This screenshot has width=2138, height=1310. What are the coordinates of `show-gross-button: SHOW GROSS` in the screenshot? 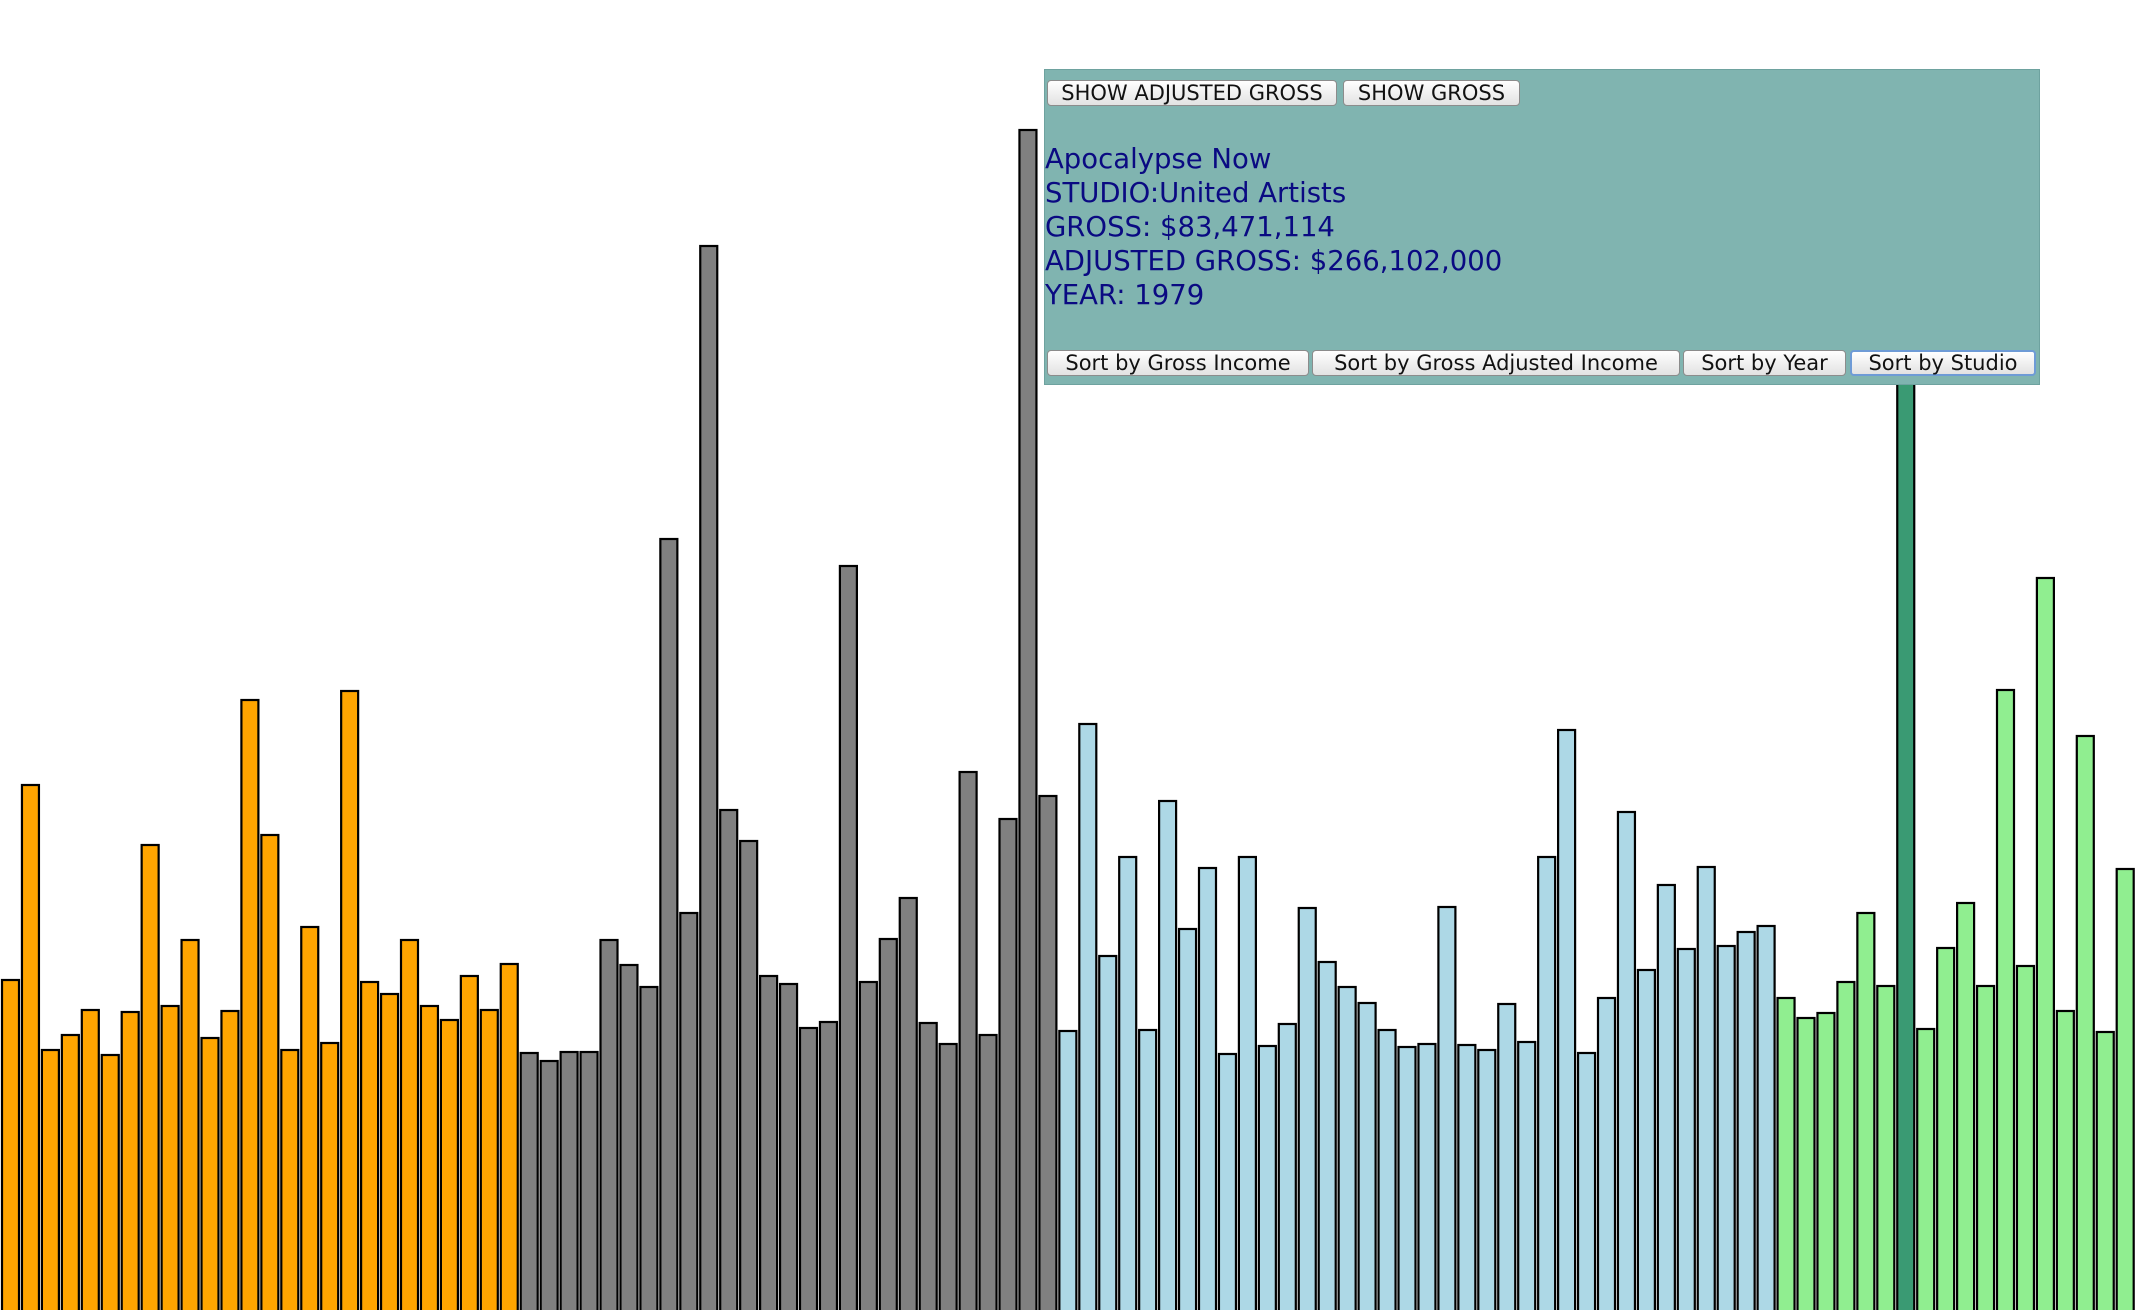 It's located at (1431, 93).